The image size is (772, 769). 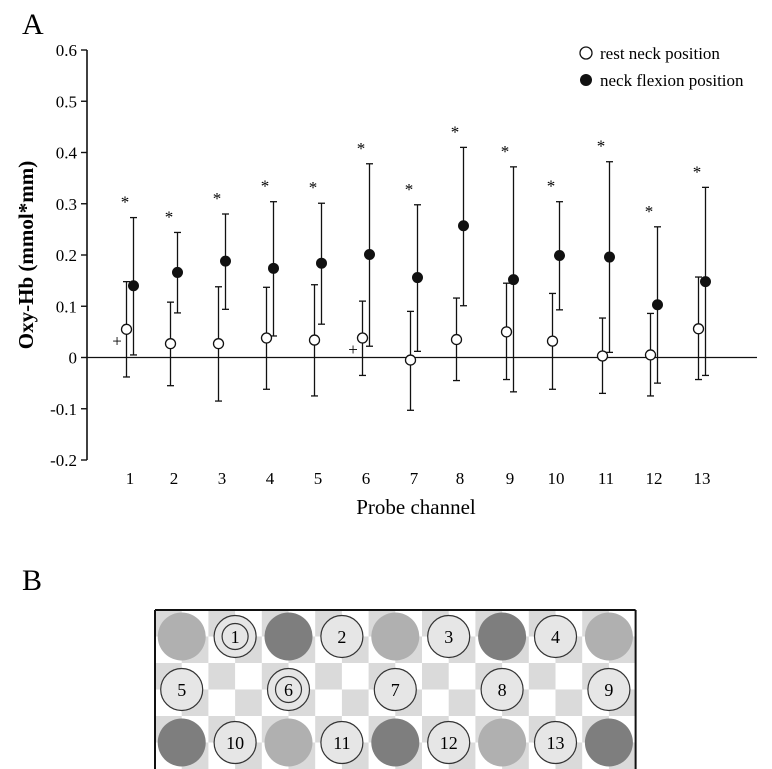 I want to click on legend-rest-label: rest neck position, so click(x=660, y=53).